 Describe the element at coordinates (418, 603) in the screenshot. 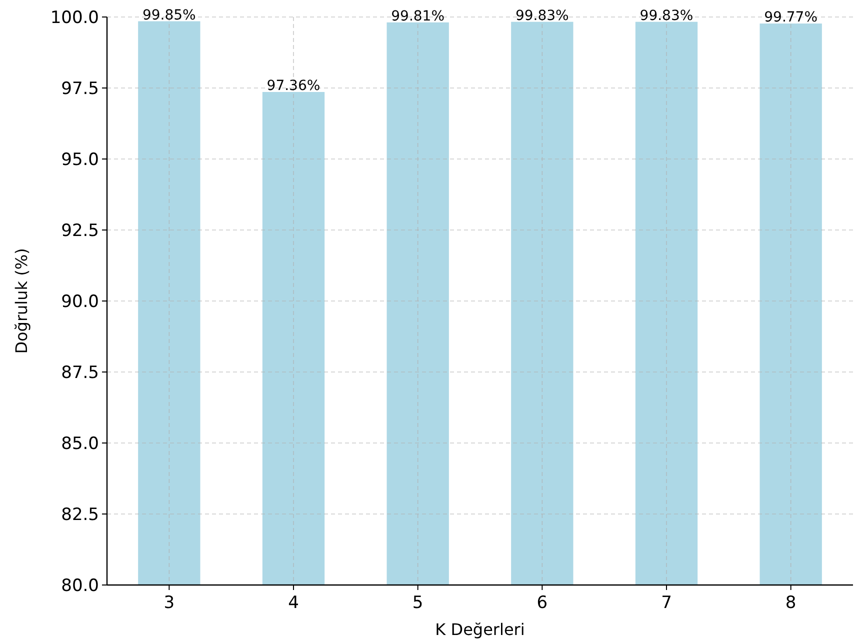

I see `x-tick-label: 5` at that location.